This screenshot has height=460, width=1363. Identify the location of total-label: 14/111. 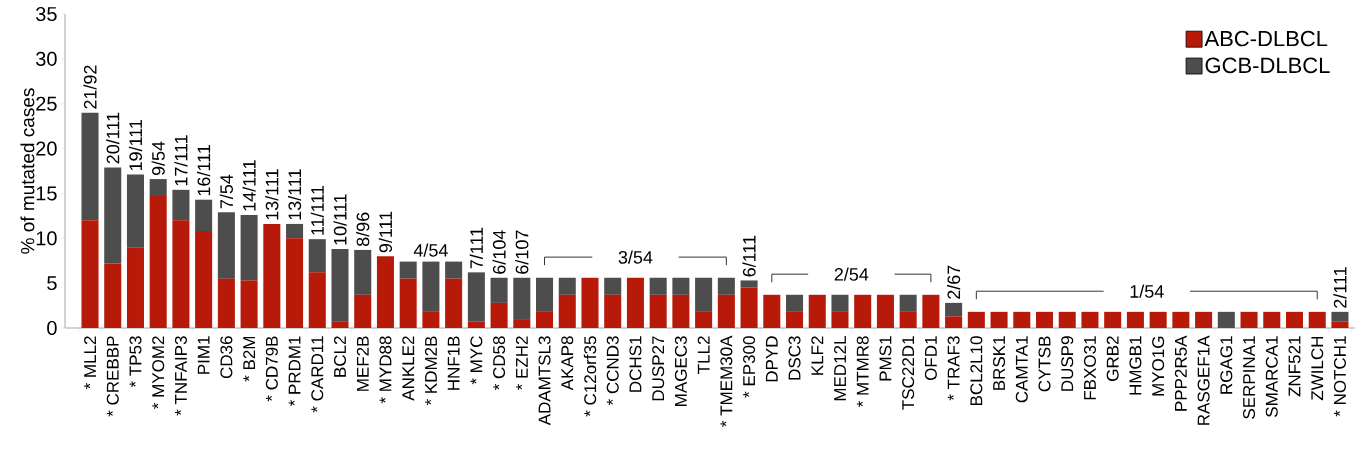
(249, 185).